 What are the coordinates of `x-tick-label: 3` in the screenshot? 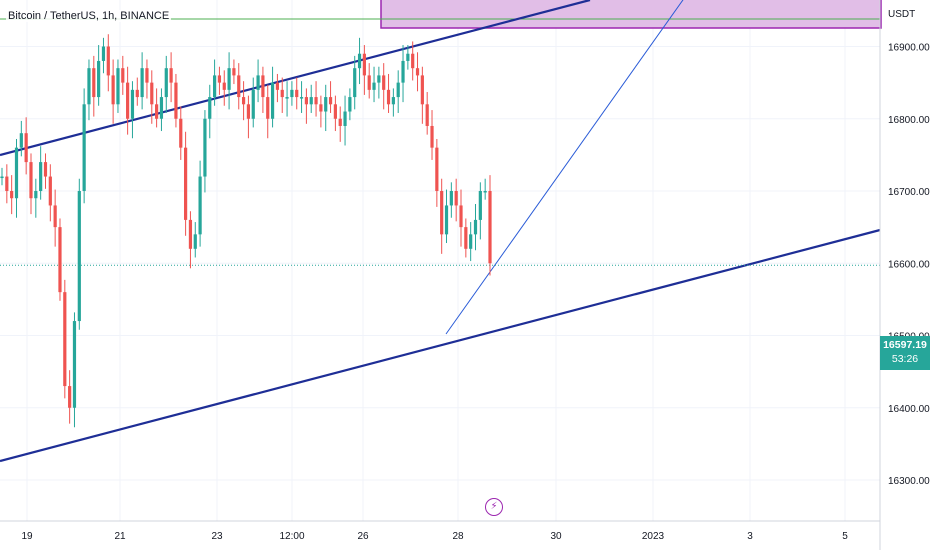 It's located at (750, 536).